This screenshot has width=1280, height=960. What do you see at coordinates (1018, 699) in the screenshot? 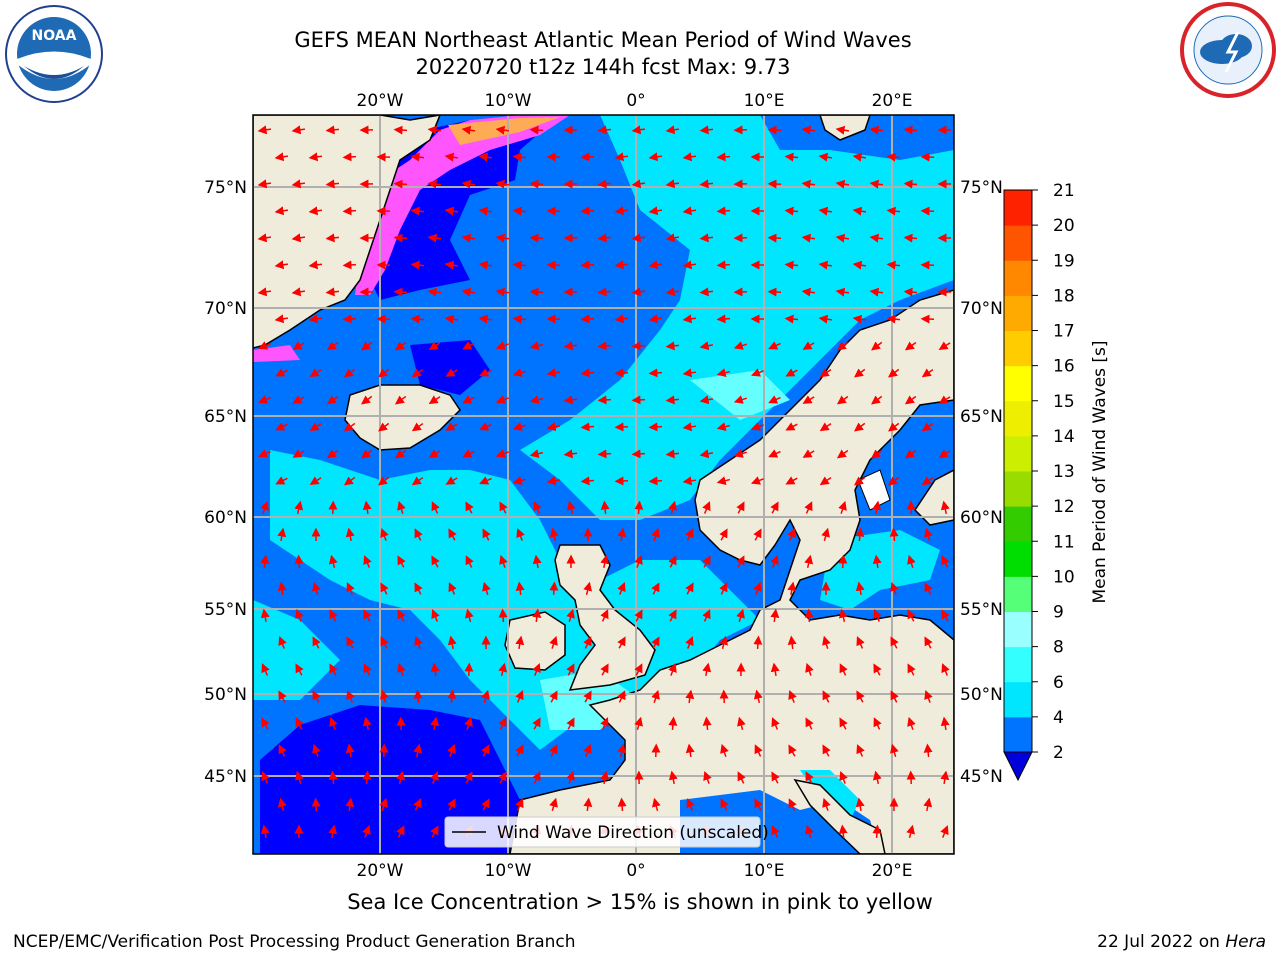
I see `colorbar-segment` at bounding box center [1018, 699].